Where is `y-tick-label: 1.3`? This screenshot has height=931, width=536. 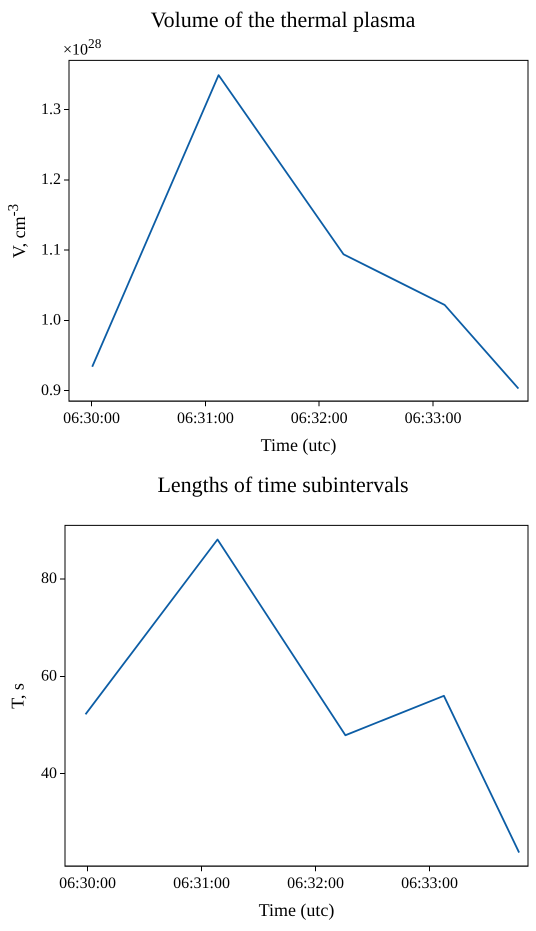
y-tick-label: 1.3 is located at coordinates (51, 109).